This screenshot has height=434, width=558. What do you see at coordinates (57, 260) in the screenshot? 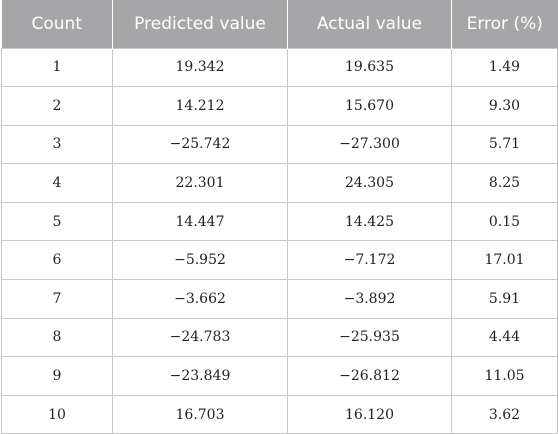
I see `cell-count: 6` at bounding box center [57, 260].